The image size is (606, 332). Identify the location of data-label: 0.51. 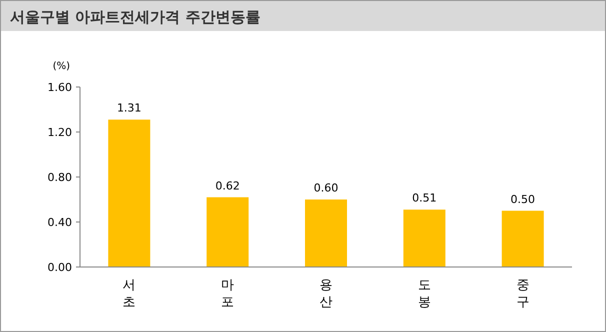
(424, 198).